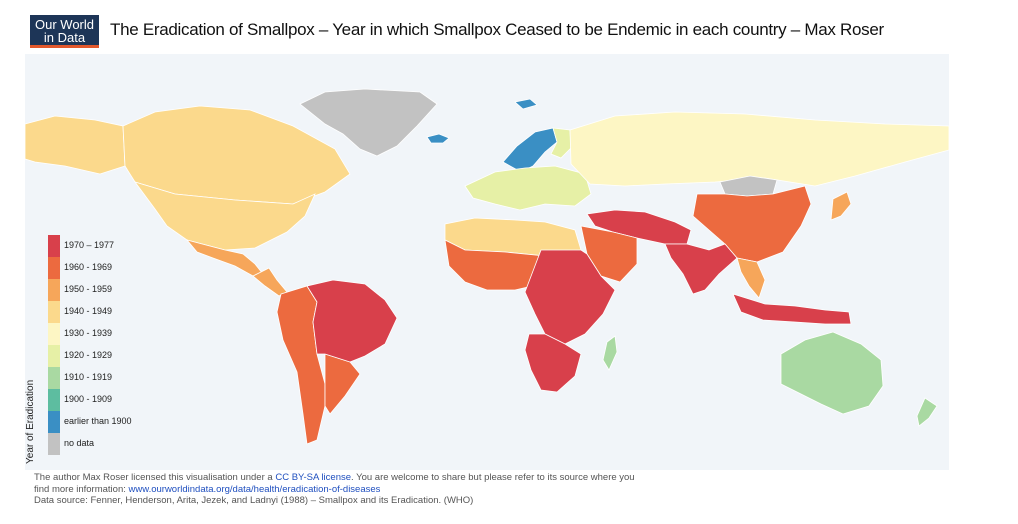  What do you see at coordinates (526, 104) in the screenshot?
I see `region-svalbard` at bounding box center [526, 104].